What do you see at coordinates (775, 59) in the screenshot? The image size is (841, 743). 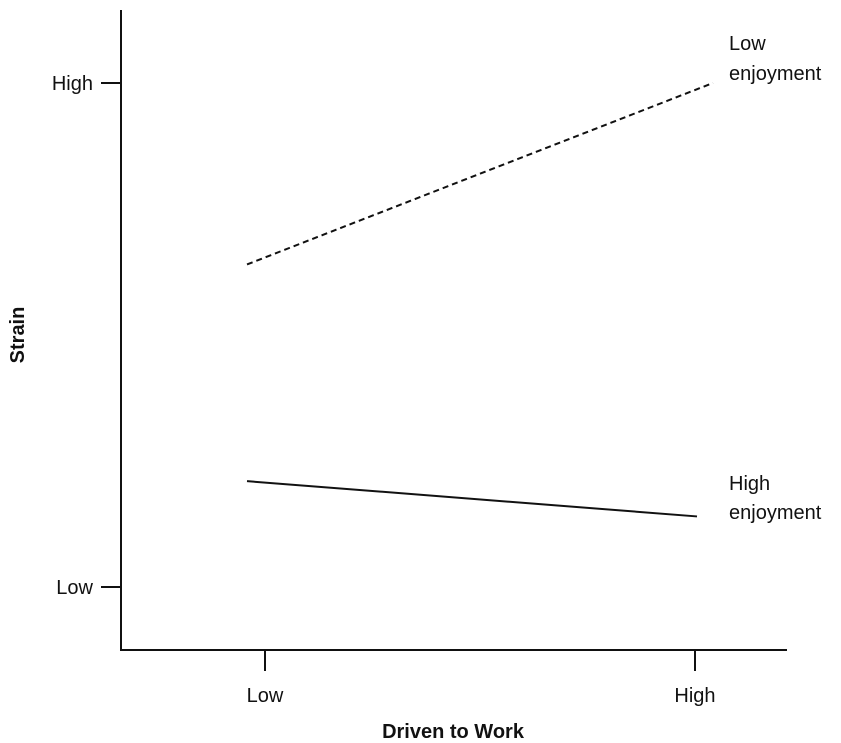 I see `series-label-low-enjoyment: Low enjoyment` at bounding box center [775, 59].